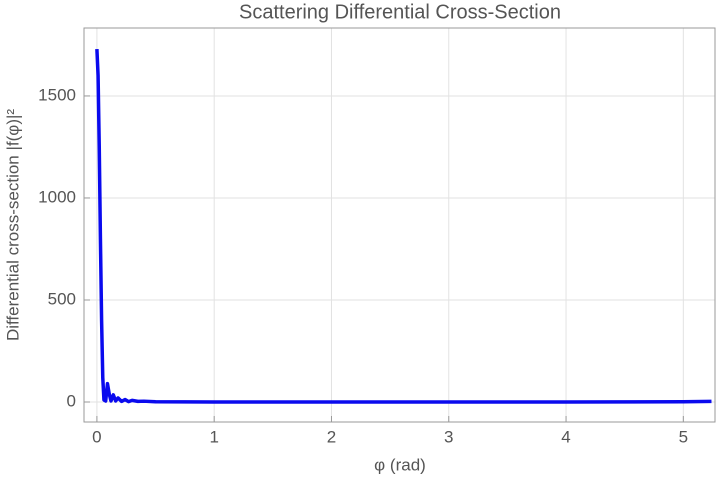 Image resolution: width=725 pixels, height=487 pixels. I want to click on y-tick-label: 0, so click(71, 400).